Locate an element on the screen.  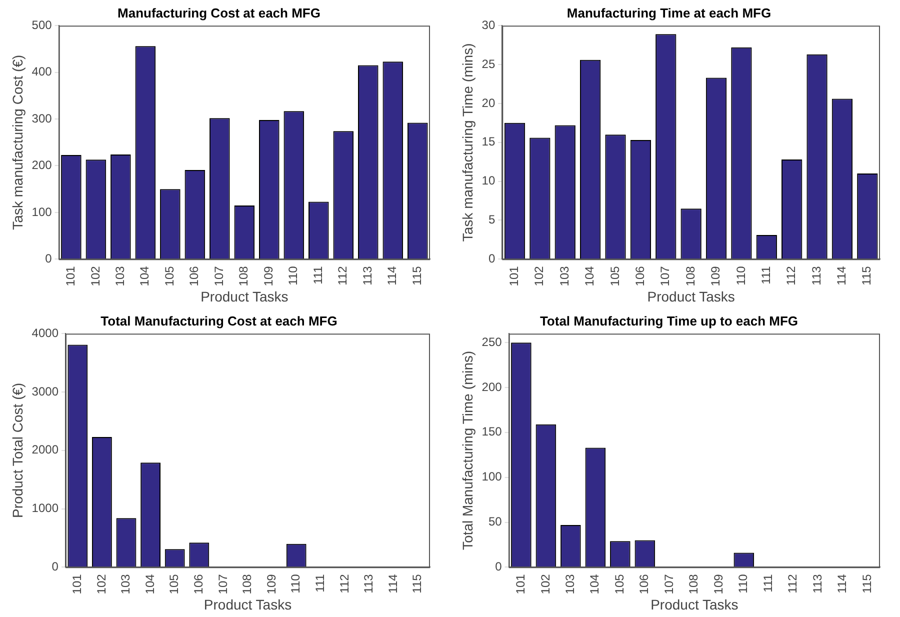
y-tick-label: 5 is located at coordinates (492, 219).